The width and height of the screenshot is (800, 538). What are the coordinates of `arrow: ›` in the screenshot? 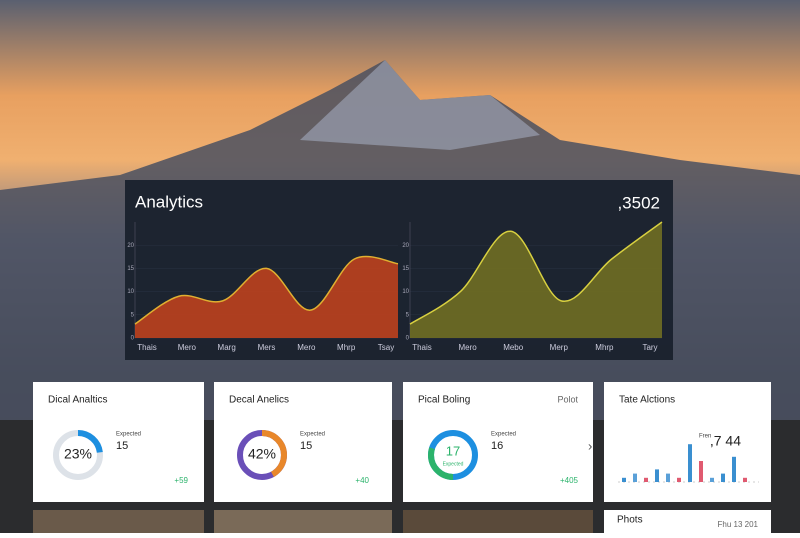 It's located at (590, 445).